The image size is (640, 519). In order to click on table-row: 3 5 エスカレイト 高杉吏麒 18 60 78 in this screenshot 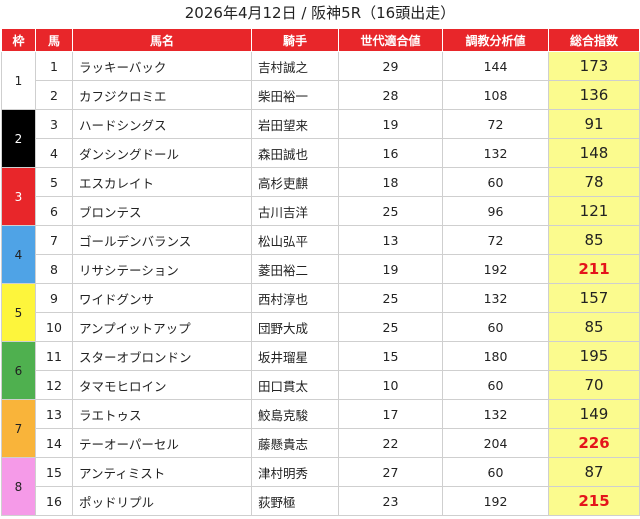, I will do `click(320, 196)`.